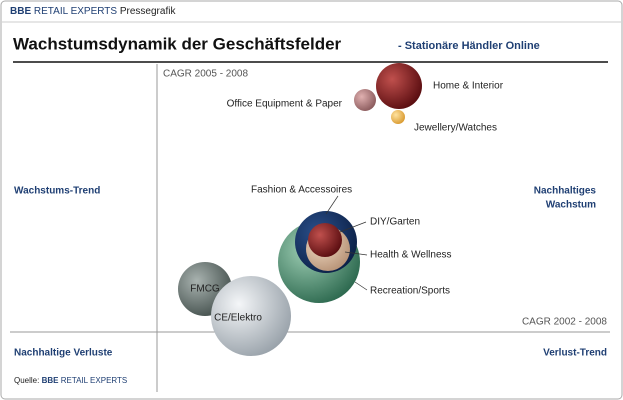  Describe the element at coordinates (301, 190) in the screenshot. I see `bubble-label: Fashion & Accessoires` at that location.